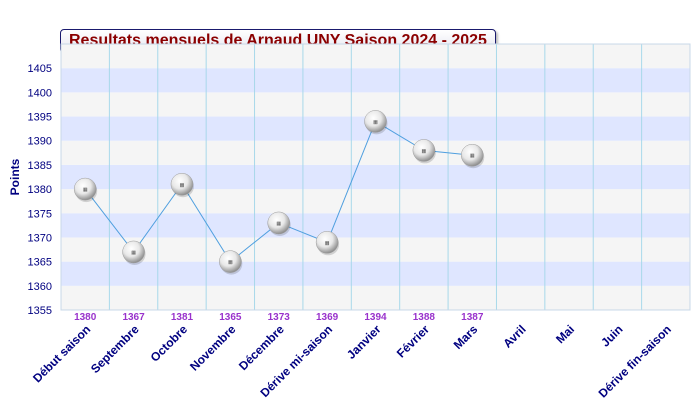  Describe the element at coordinates (40, 263) in the screenshot. I see `y-tick-label: 1365` at that location.